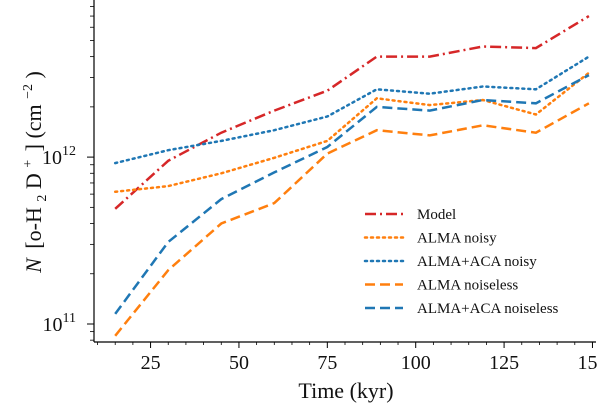 The width and height of the screenshot is (598, 404). What do you see at coordinates (31, 172) in the screenshot?
I see `y-axis-label: N [o-H 2 D + ] (cm −2 )` at bounding box center [31, 172].